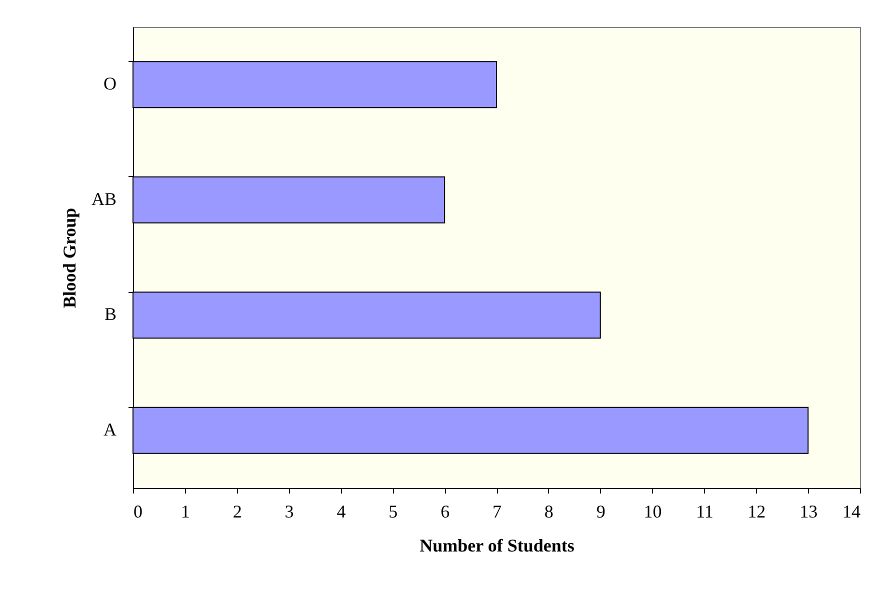 This screenshot has width=886, height=609. What do you see at coordinates (110, 314) in the screenshot?
I see `y-tick-label: B` at bounding box center [110, 314].